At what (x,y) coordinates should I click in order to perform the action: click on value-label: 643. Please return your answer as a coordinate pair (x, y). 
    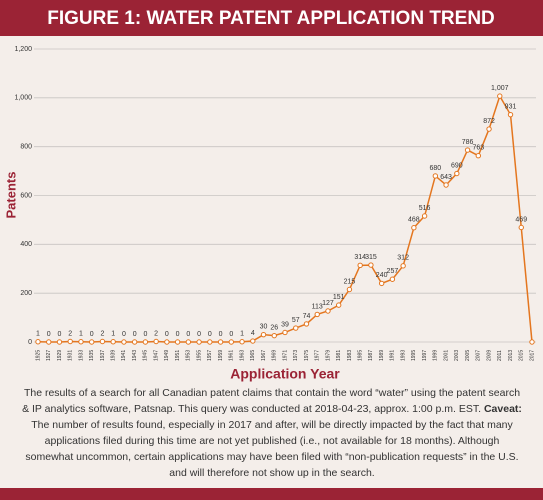
    Looking at the image, I should click on (446, 177).